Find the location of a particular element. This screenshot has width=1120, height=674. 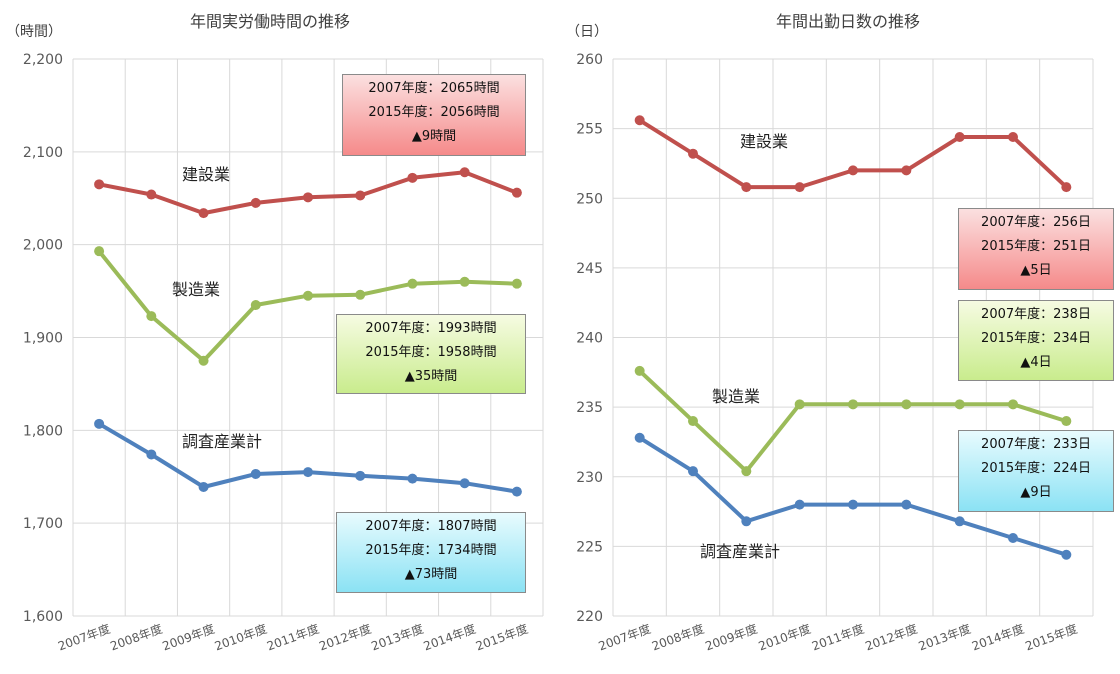

x-tick-label: 2015年度 is located at coordinates (1051, 637).